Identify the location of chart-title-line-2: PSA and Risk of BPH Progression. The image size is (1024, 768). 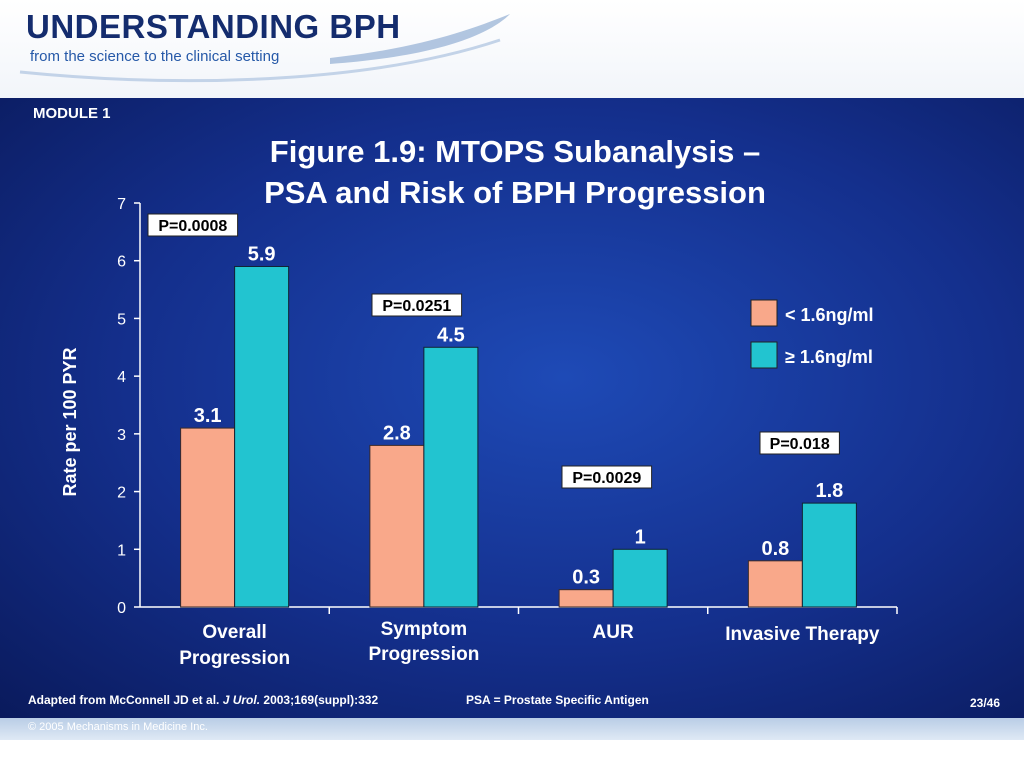
(515, 192).